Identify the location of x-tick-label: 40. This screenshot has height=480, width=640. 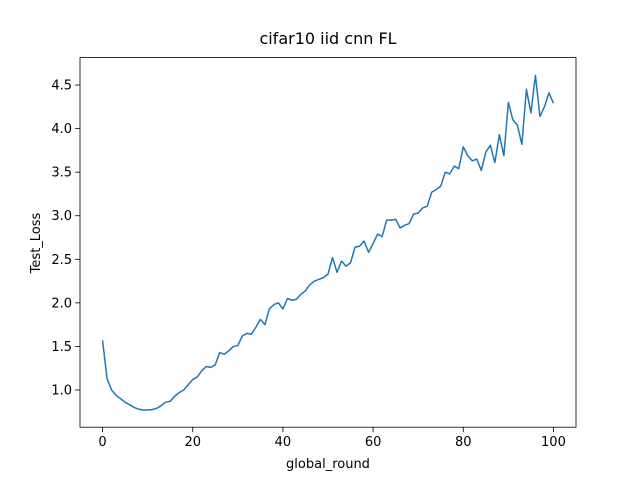
(283, 442).